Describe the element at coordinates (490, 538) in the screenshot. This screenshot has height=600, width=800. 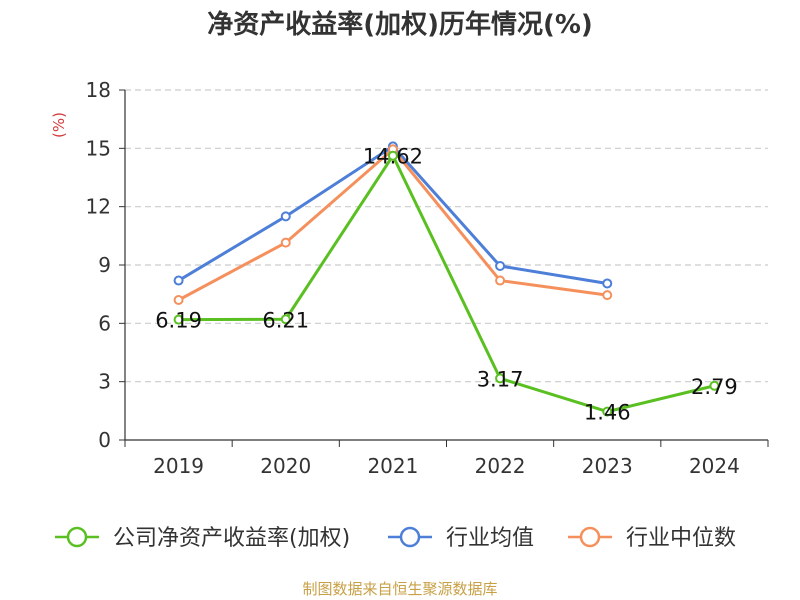
I see `legend-label-1: 行业均值` at that location.